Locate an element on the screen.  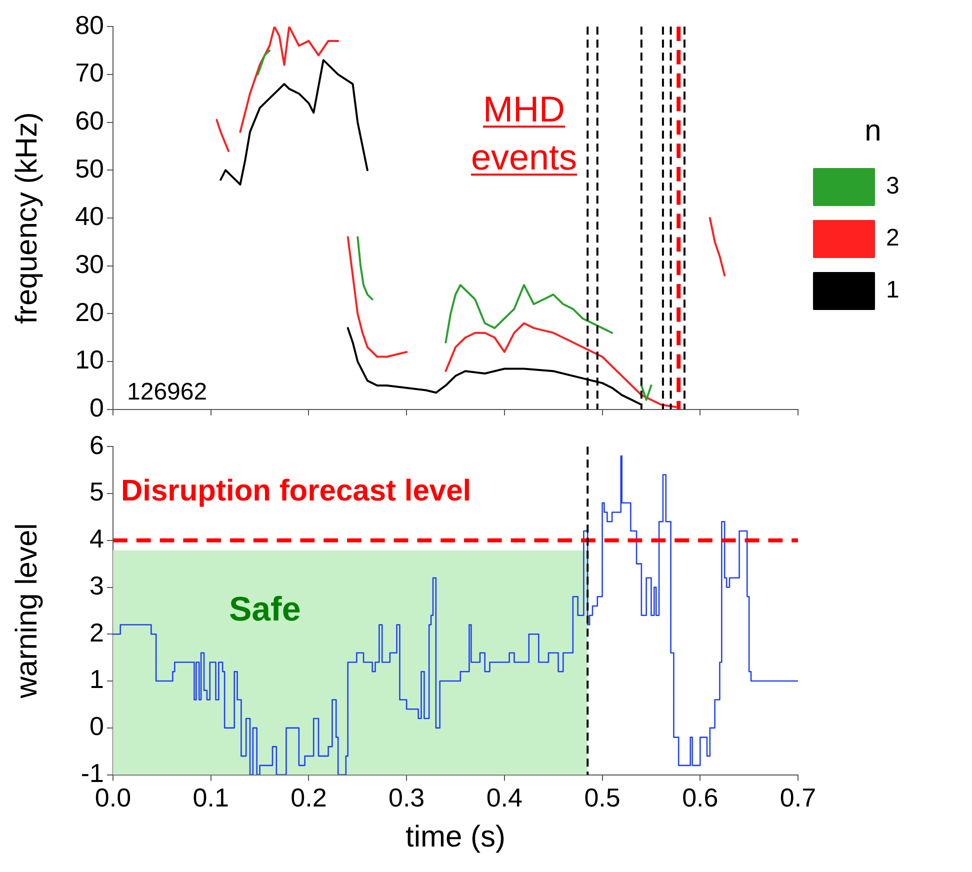
band-label: Safe is located at coordinates (264, 609).